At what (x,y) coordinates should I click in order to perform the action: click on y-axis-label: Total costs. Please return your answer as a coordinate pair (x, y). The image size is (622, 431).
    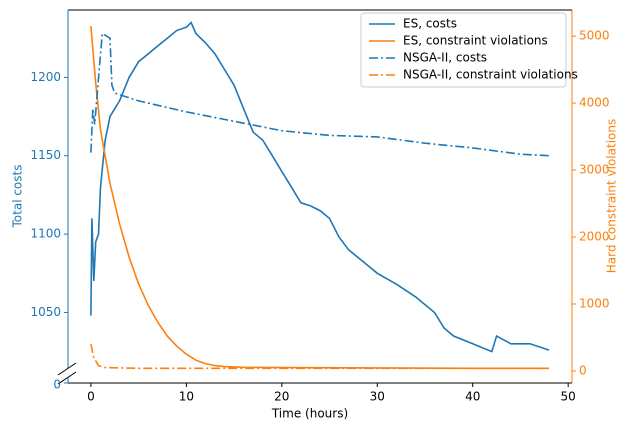
    Looking at the image, I should click on (18, 197).